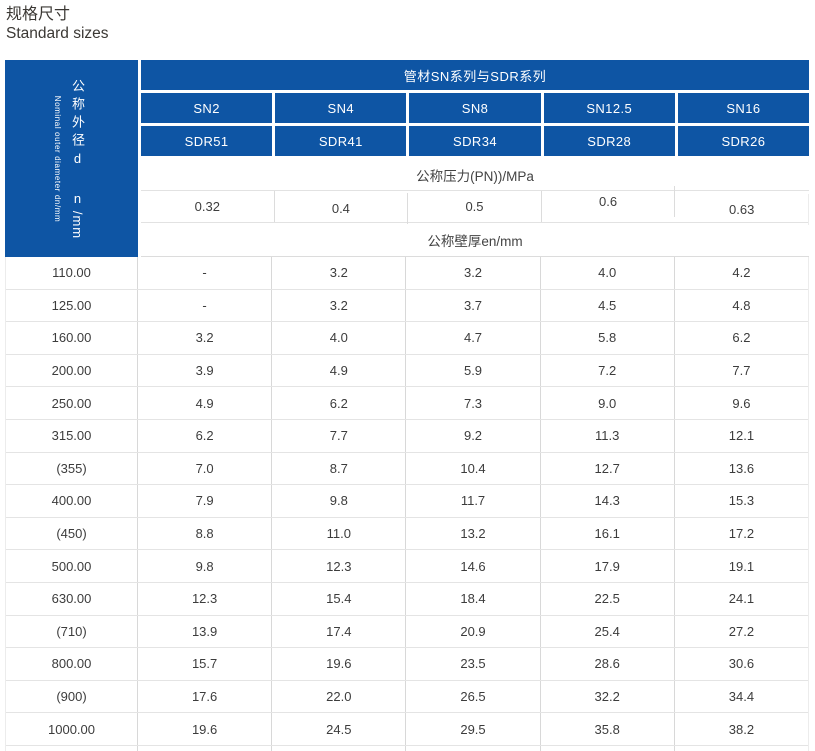 The width and height of the screenshot is (815, 751). I want to click on nominal-diameter-label-en: Nominal outer diameter dn/mm, so click(57, 158).